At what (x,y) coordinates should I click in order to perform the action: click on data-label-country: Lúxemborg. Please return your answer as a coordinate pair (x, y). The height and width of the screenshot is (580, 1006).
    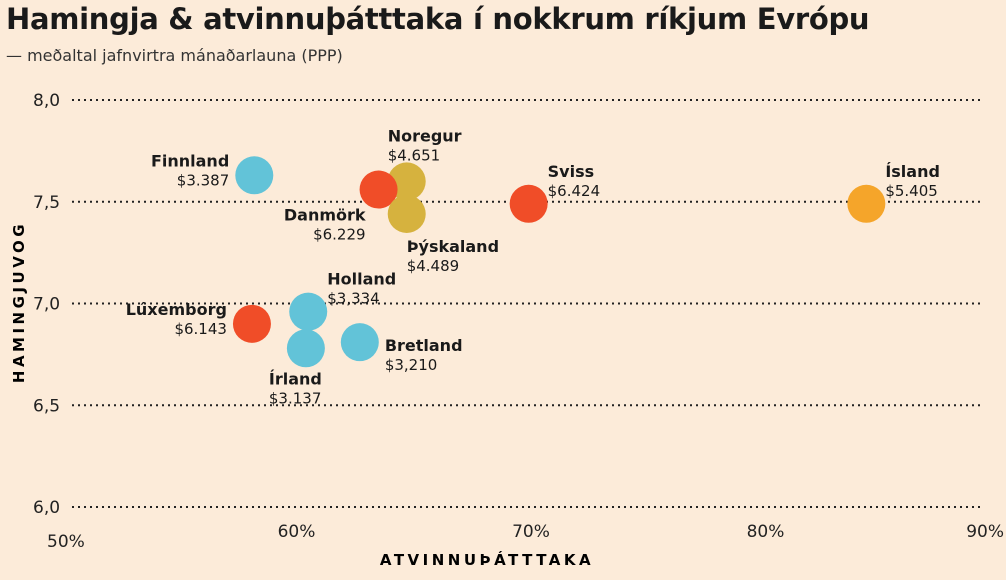
    Looking at the image, I should click on (176, 309).